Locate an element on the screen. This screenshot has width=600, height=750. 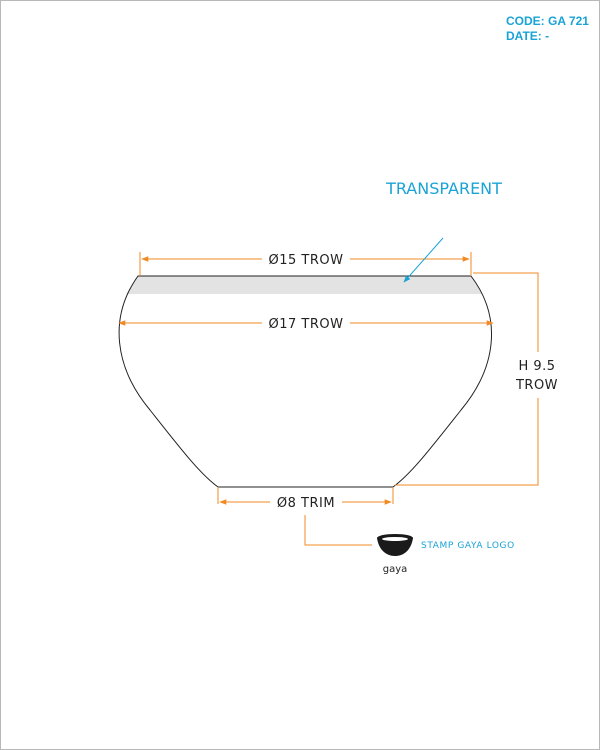
max-diameter-dimension: Ø17 TROW is located at coordinates (306, 324).